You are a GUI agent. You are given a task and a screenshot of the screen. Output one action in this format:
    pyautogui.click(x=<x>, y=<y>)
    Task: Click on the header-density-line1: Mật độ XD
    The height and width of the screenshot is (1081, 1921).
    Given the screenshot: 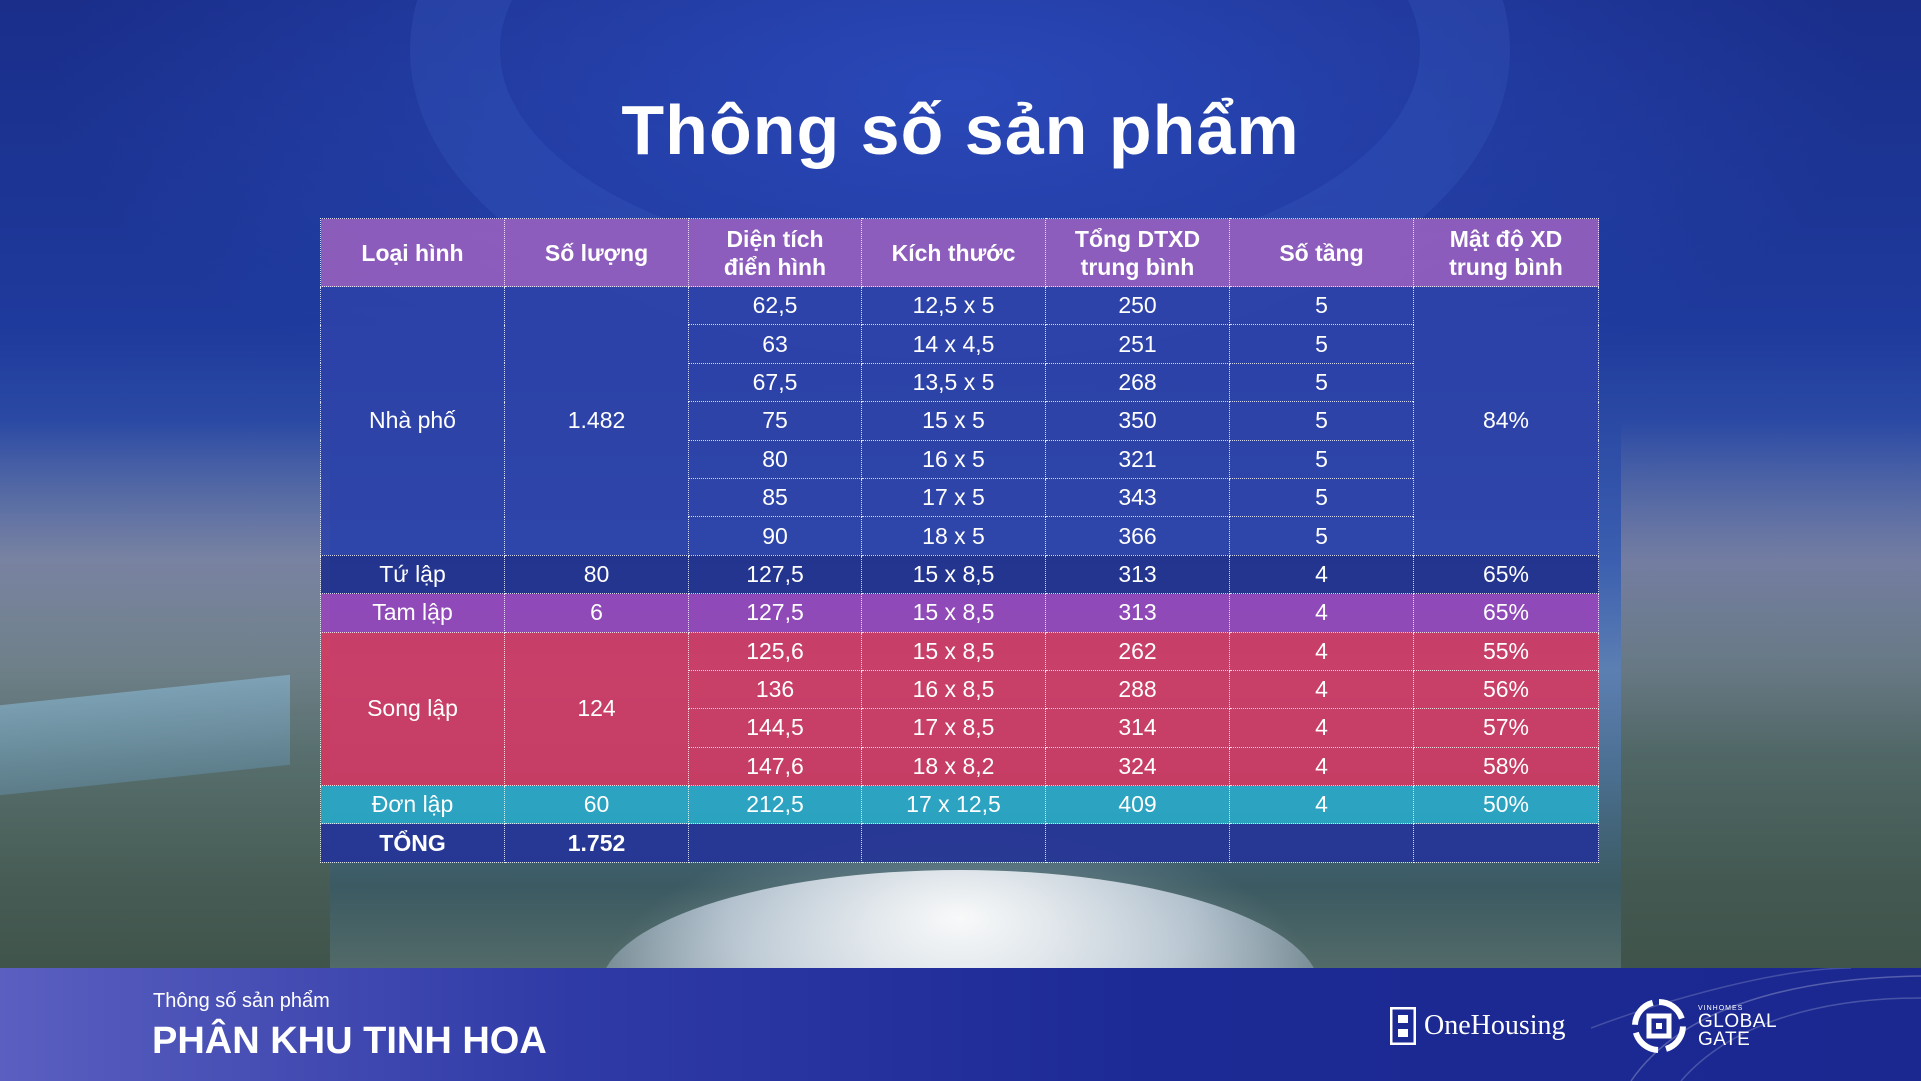 What is the action you would take?
    pyautogui.click(x=1506, y=238)
    